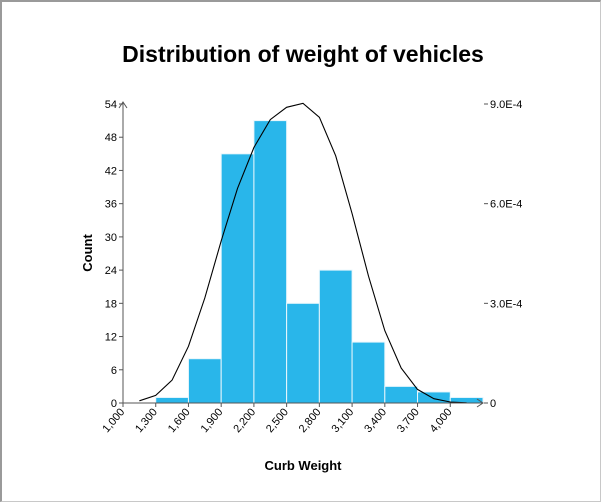  What do you see at coordinates (310, 420) in the screenshot?
I see `x-tick-label: 2,800` at bounding box center [310, 420].